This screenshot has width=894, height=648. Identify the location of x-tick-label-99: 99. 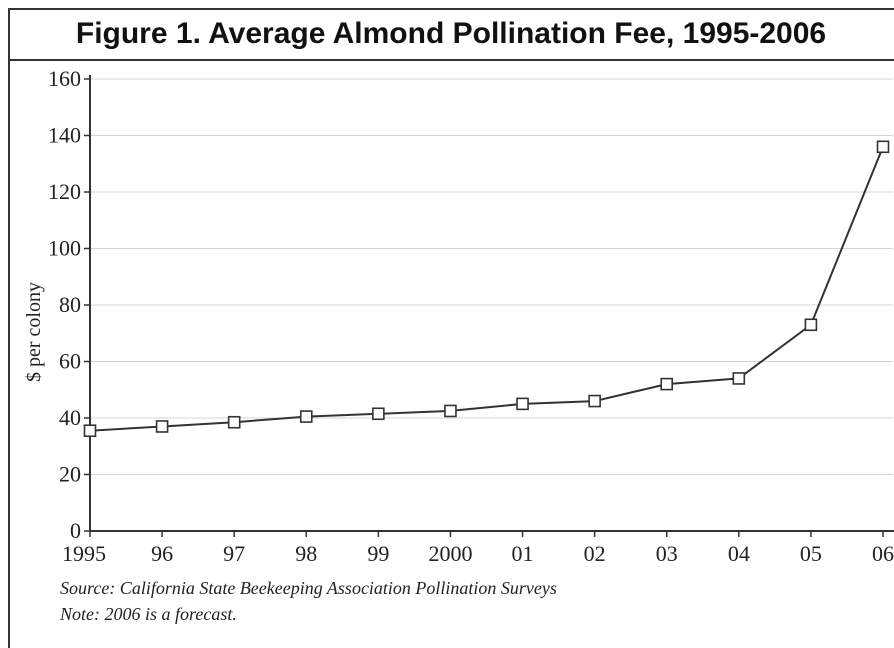
(378, 553).